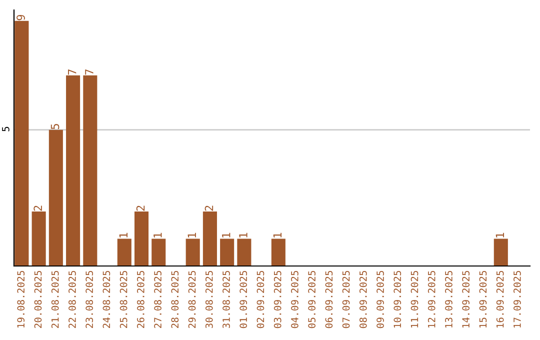  What do you see at coordinates (414, 299) in the screenshot?
I see `x-tick-label: 11.09.2025` at bounding box center [414, 299].